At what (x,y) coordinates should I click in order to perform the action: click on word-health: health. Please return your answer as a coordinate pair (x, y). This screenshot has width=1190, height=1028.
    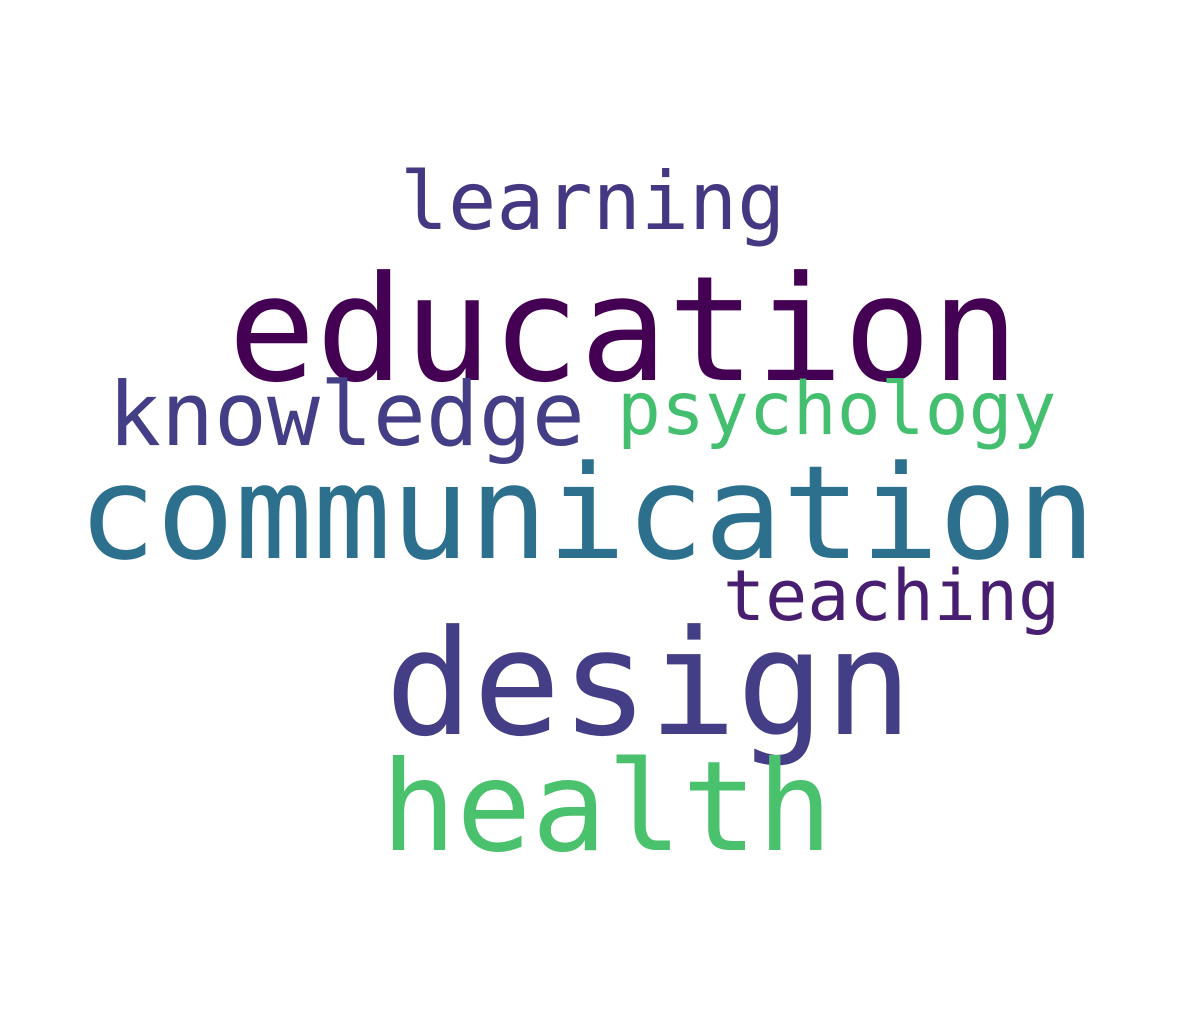
    Looking at the image, I should click on (607, 807).